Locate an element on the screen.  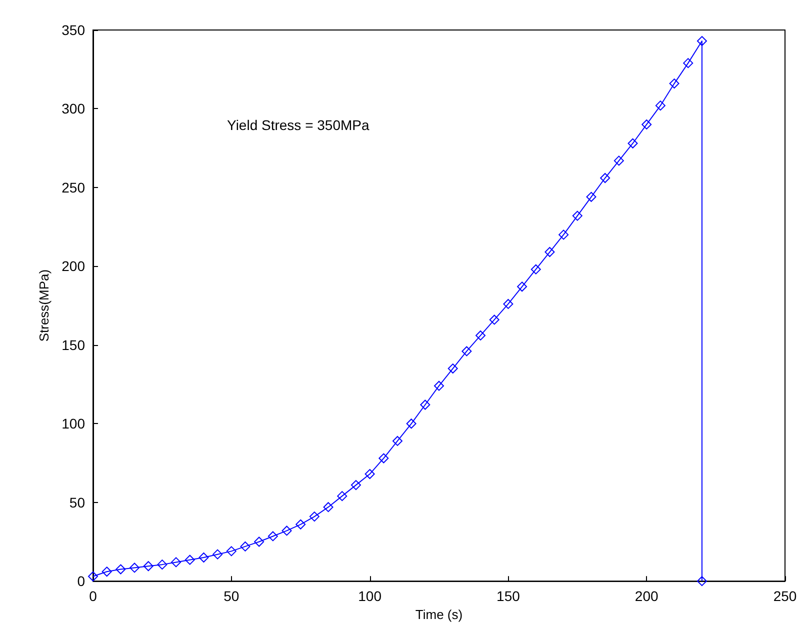
x-tick-label: 150 is located at coordinates (508, 596).